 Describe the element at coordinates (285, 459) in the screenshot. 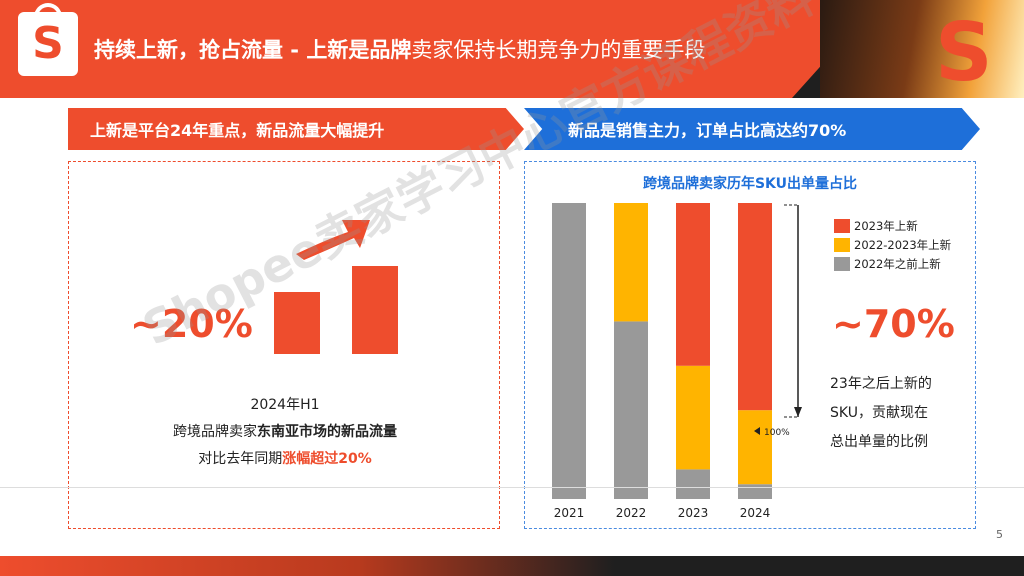

I see `desc-line3: 对比去年同期涨幅超过20%` at that location.